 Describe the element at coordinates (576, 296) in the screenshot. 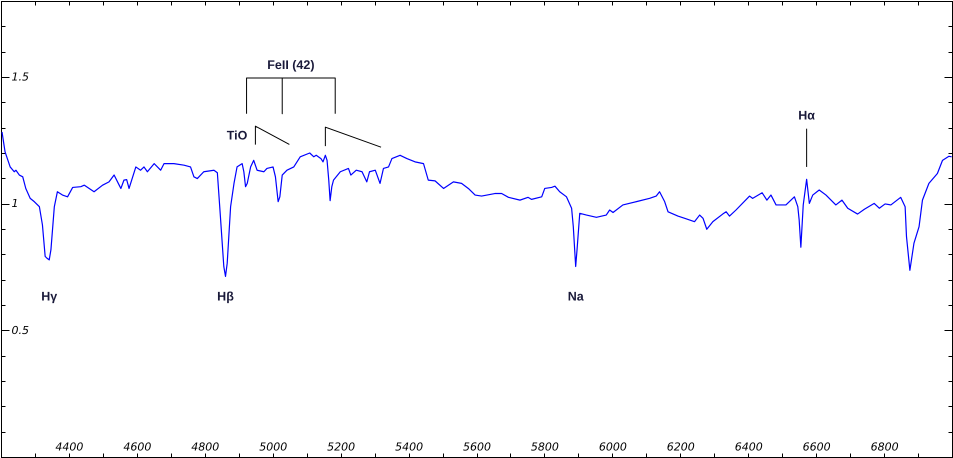

I see `annotation: Na` at that location.